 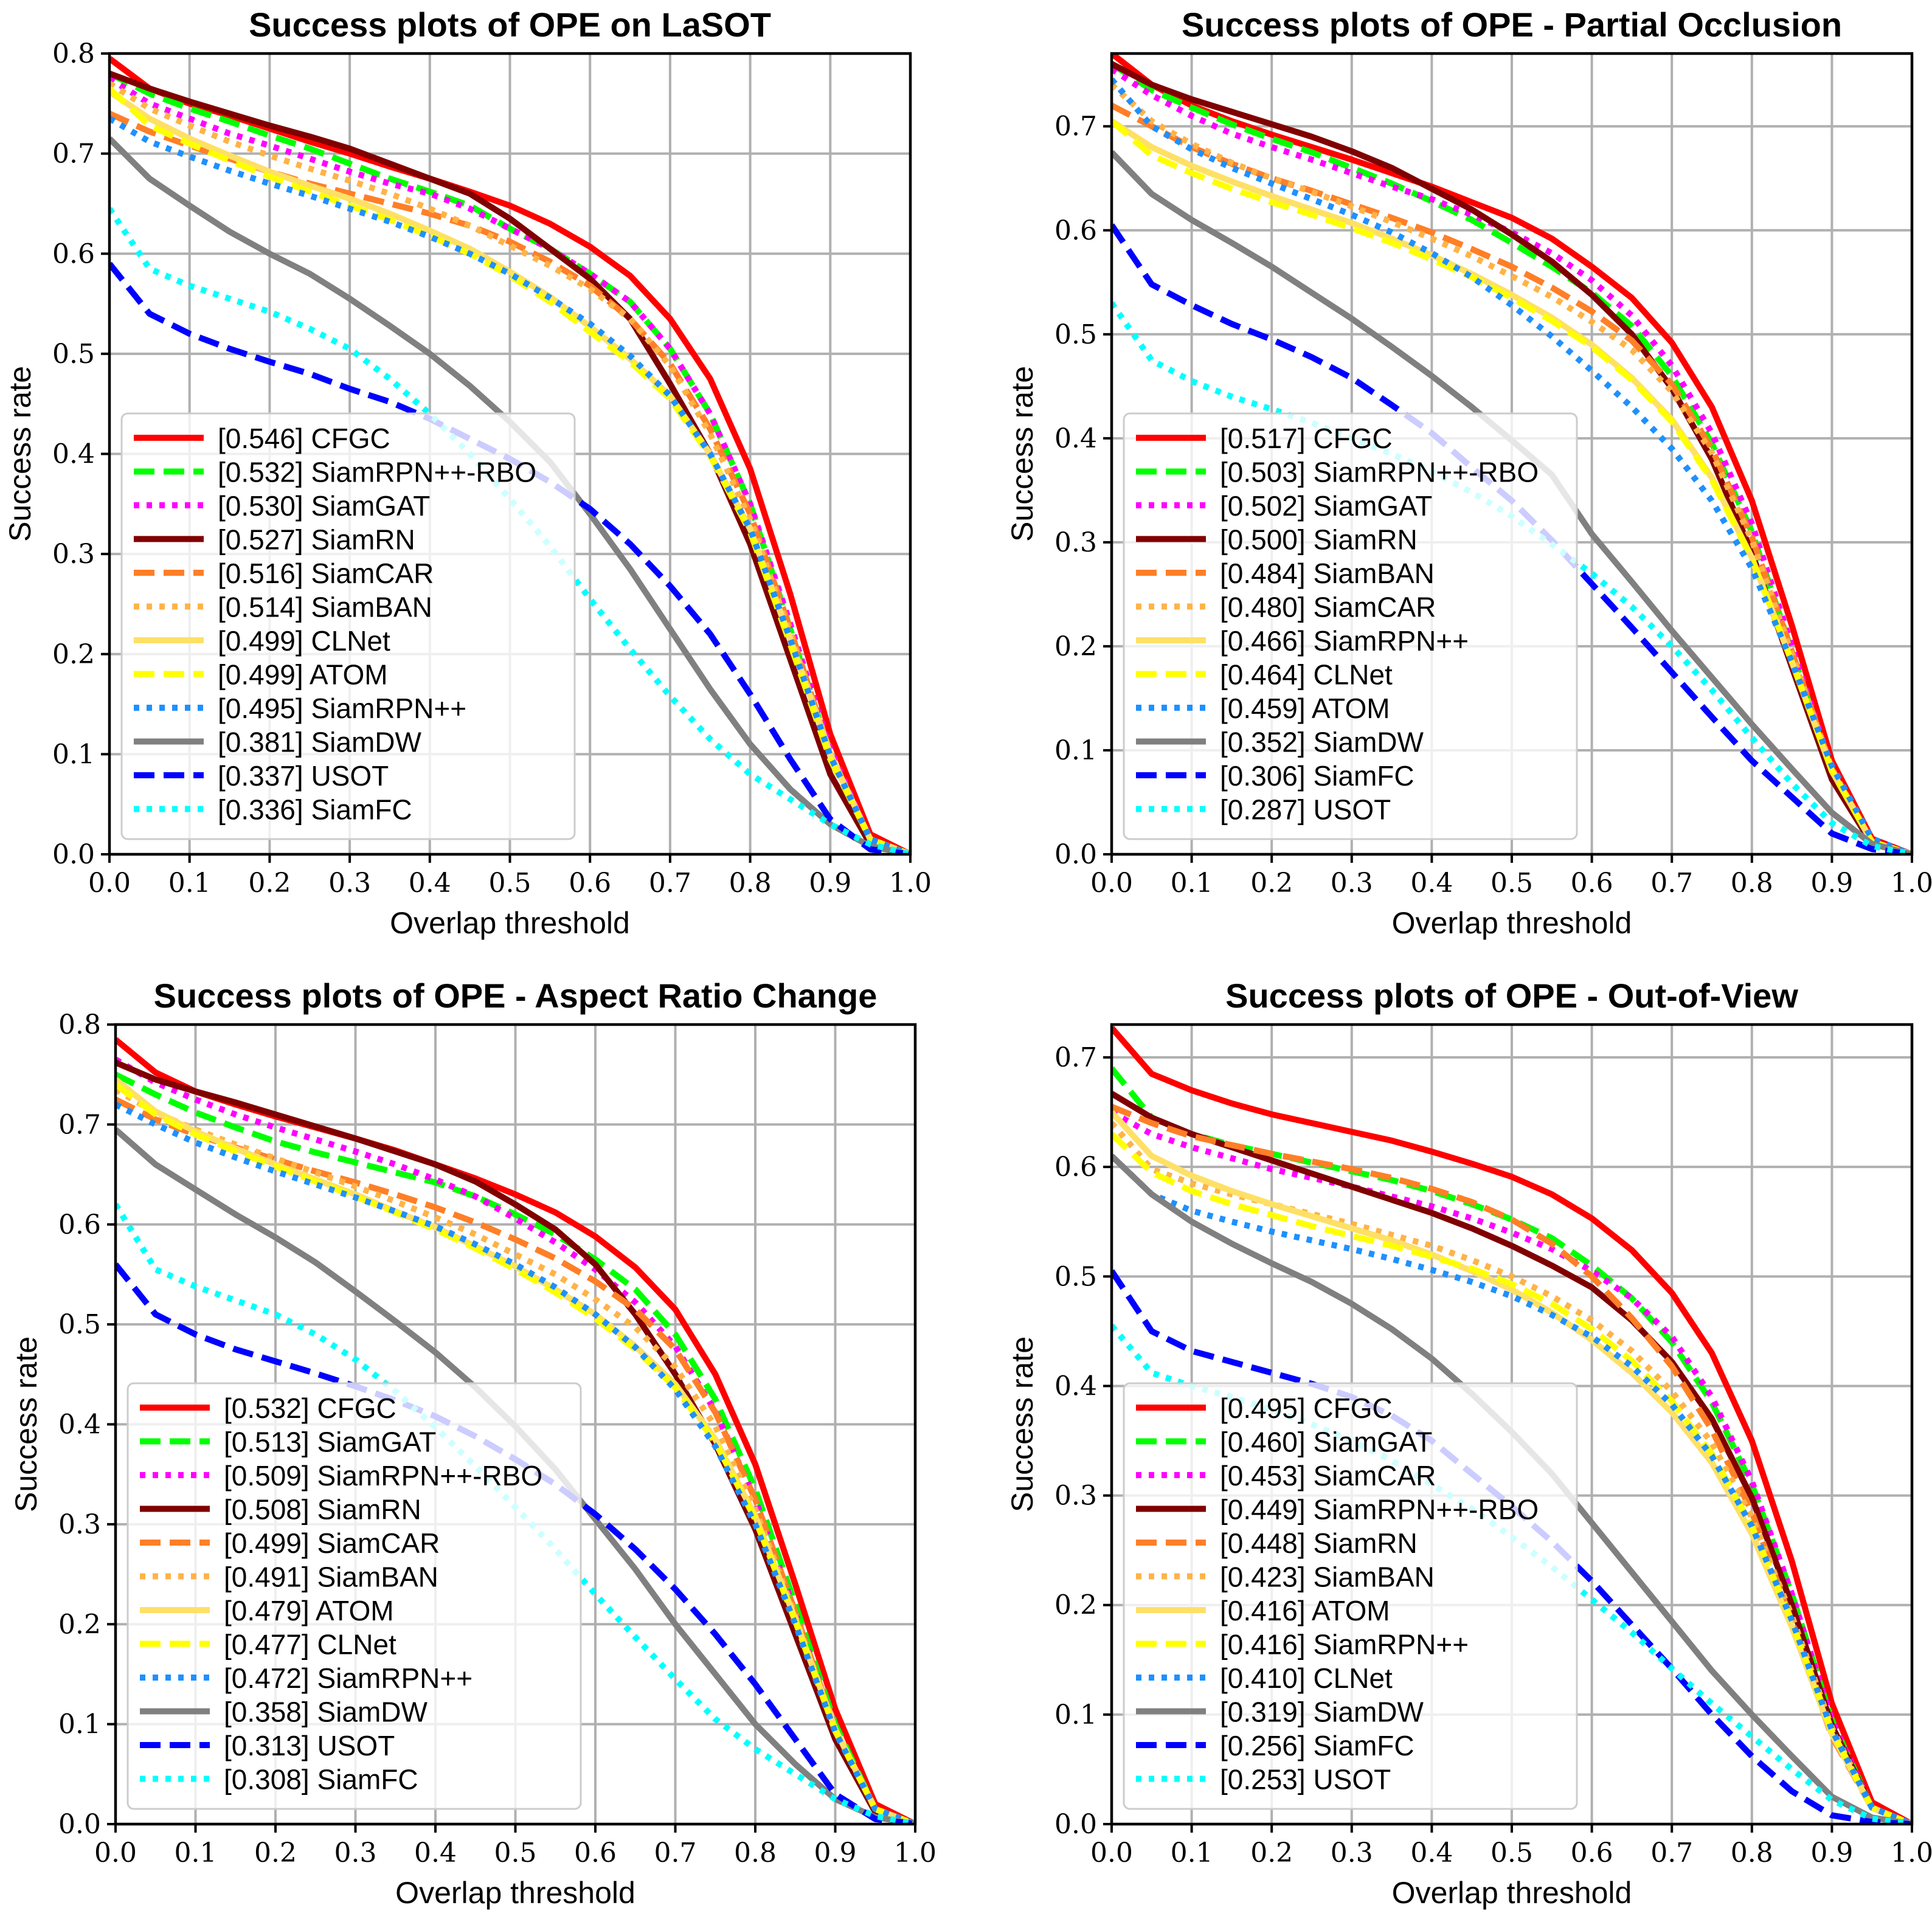 I want to click on legend-label: [0.517] CFGC, so click(x=1306, y=438).